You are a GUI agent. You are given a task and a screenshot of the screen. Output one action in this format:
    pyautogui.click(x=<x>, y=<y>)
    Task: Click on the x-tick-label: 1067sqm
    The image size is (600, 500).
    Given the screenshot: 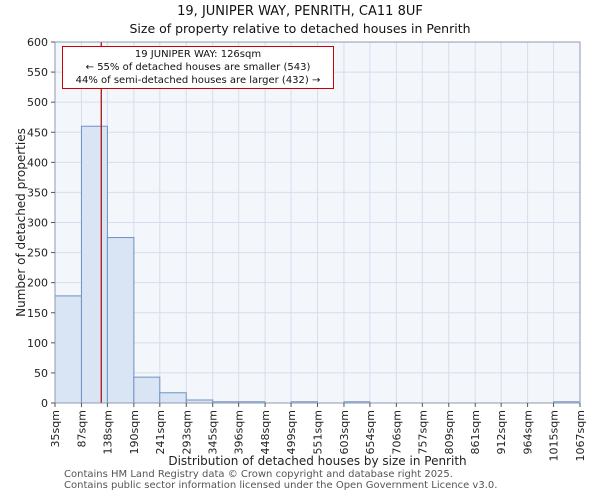 What is the action you would take?
    pyautogui.click(x=580, y=435)
    